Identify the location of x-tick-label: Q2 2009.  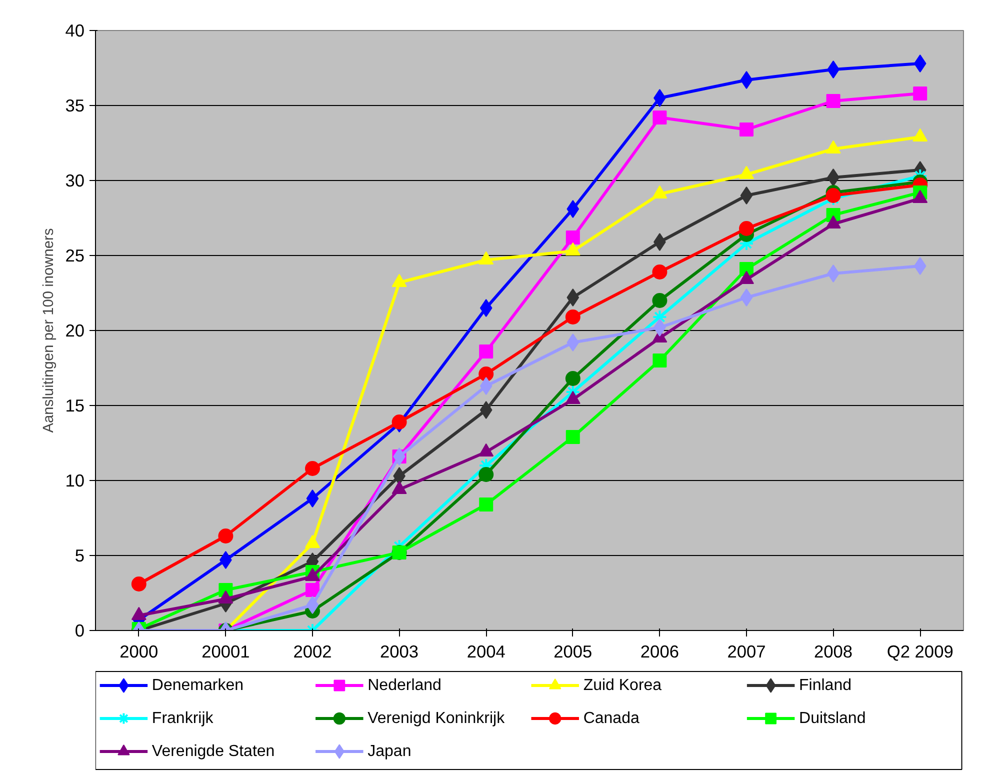
(920, 652).